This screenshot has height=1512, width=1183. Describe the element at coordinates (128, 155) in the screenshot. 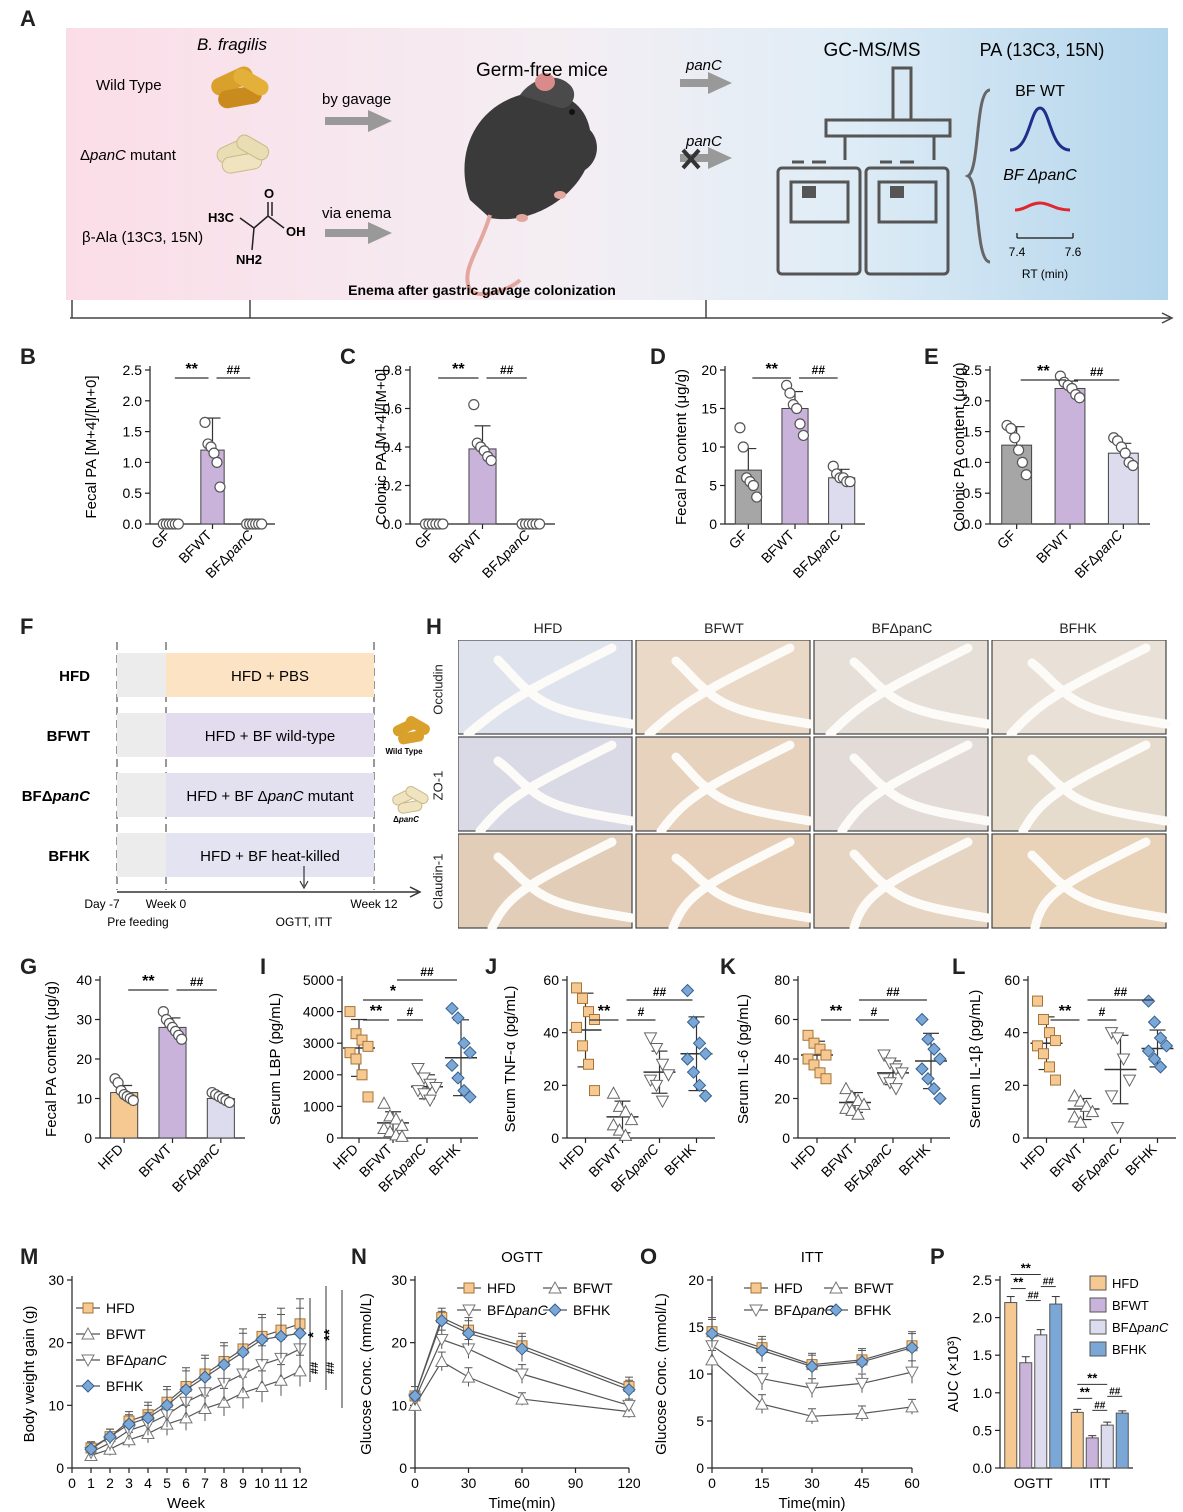

I see `mutant-label: ΔpanC mutant` at that location.